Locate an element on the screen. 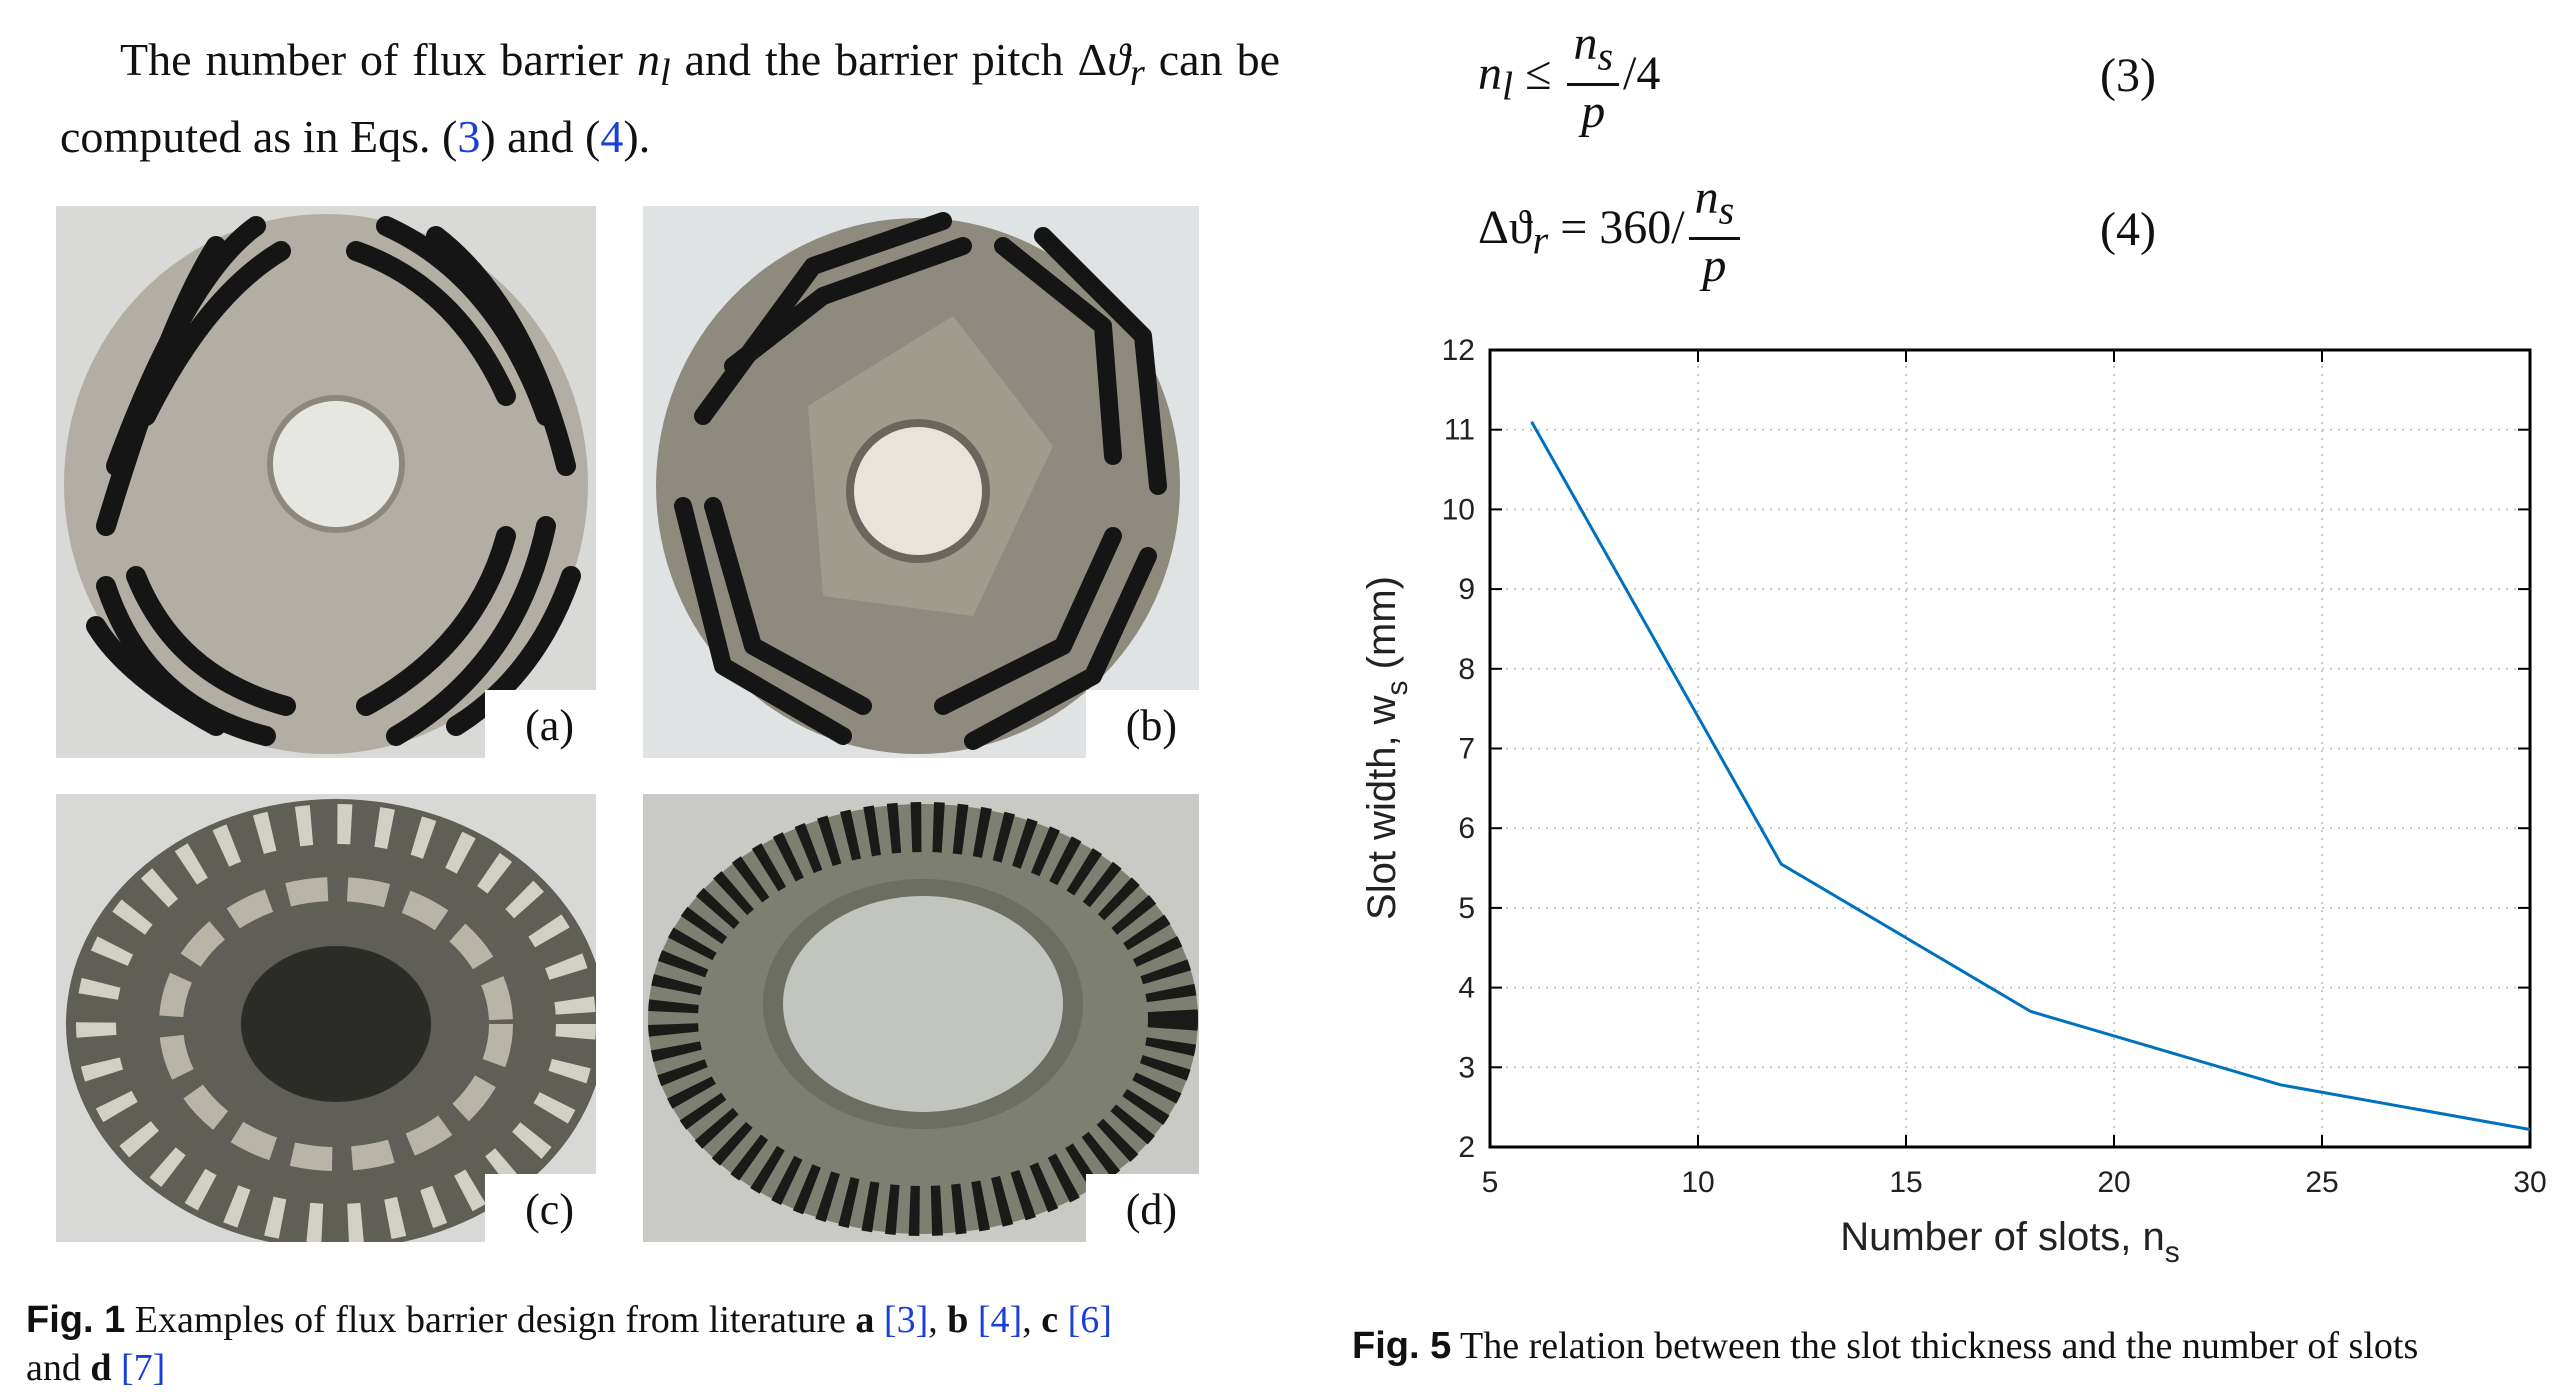  photo-label-d: (d) is located at coordinates (1142, 1208).